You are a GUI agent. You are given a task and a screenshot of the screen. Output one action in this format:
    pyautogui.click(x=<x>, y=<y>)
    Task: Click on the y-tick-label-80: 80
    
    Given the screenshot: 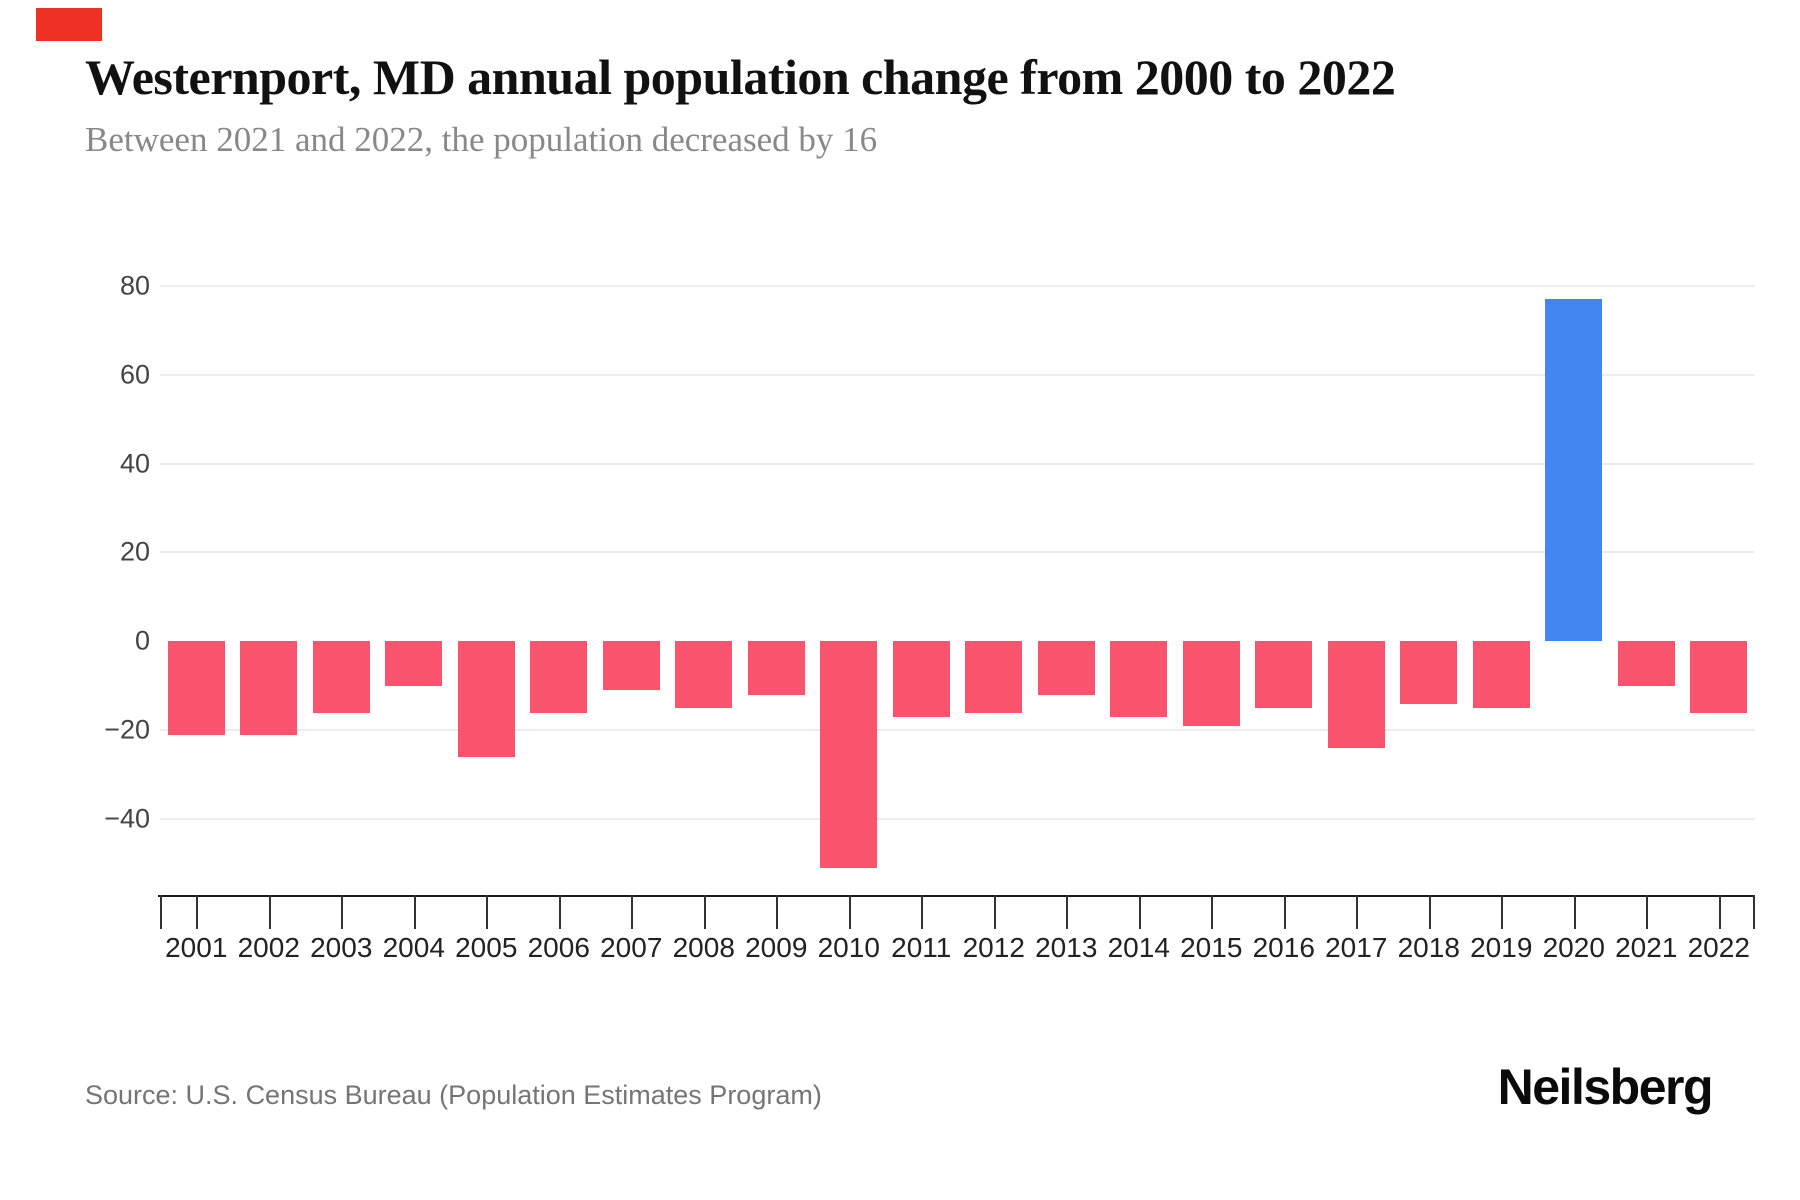 What is the action you would take?
    pyautogui.click(x=134, y=285)
    